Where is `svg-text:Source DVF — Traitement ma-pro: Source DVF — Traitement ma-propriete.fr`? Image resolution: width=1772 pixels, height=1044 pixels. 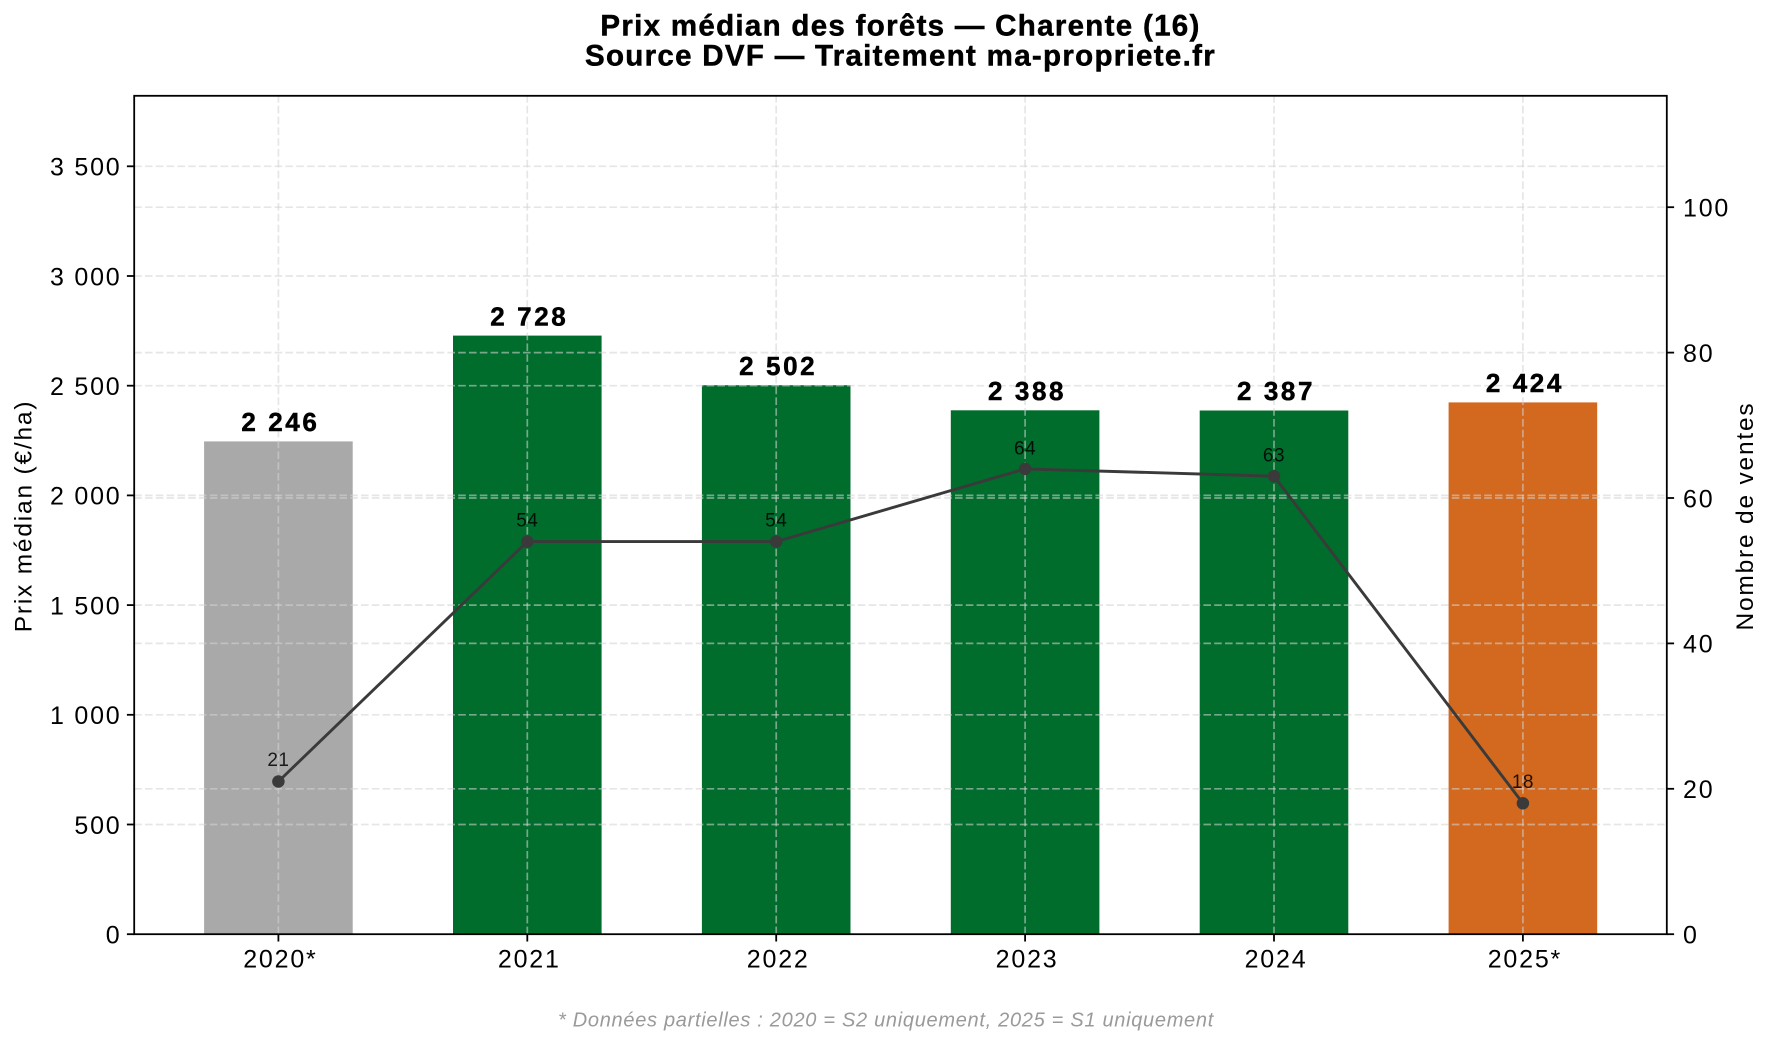 svg-text:Source DVF — Traitement ma-pro: Source DVF — Traitement ma-propriete.fr is located at coordinates (900, 55).